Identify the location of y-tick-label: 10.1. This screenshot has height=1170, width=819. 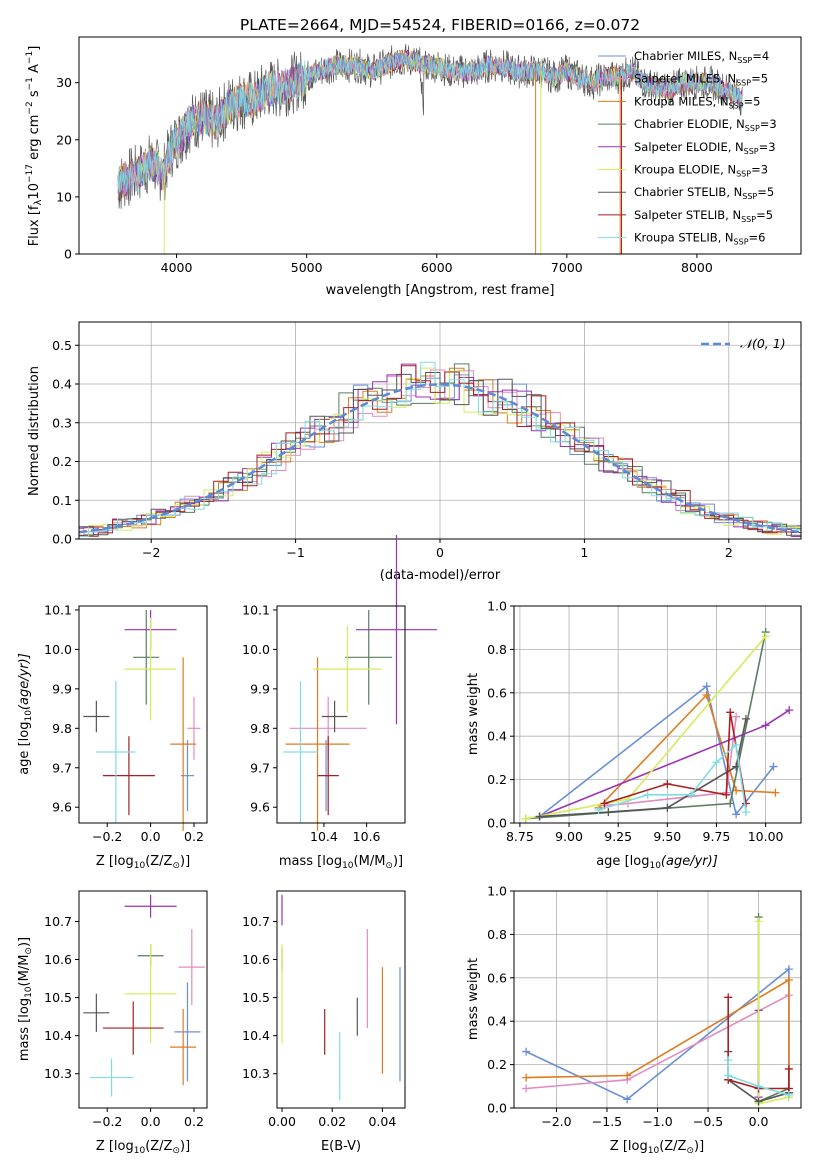
(58, 609).